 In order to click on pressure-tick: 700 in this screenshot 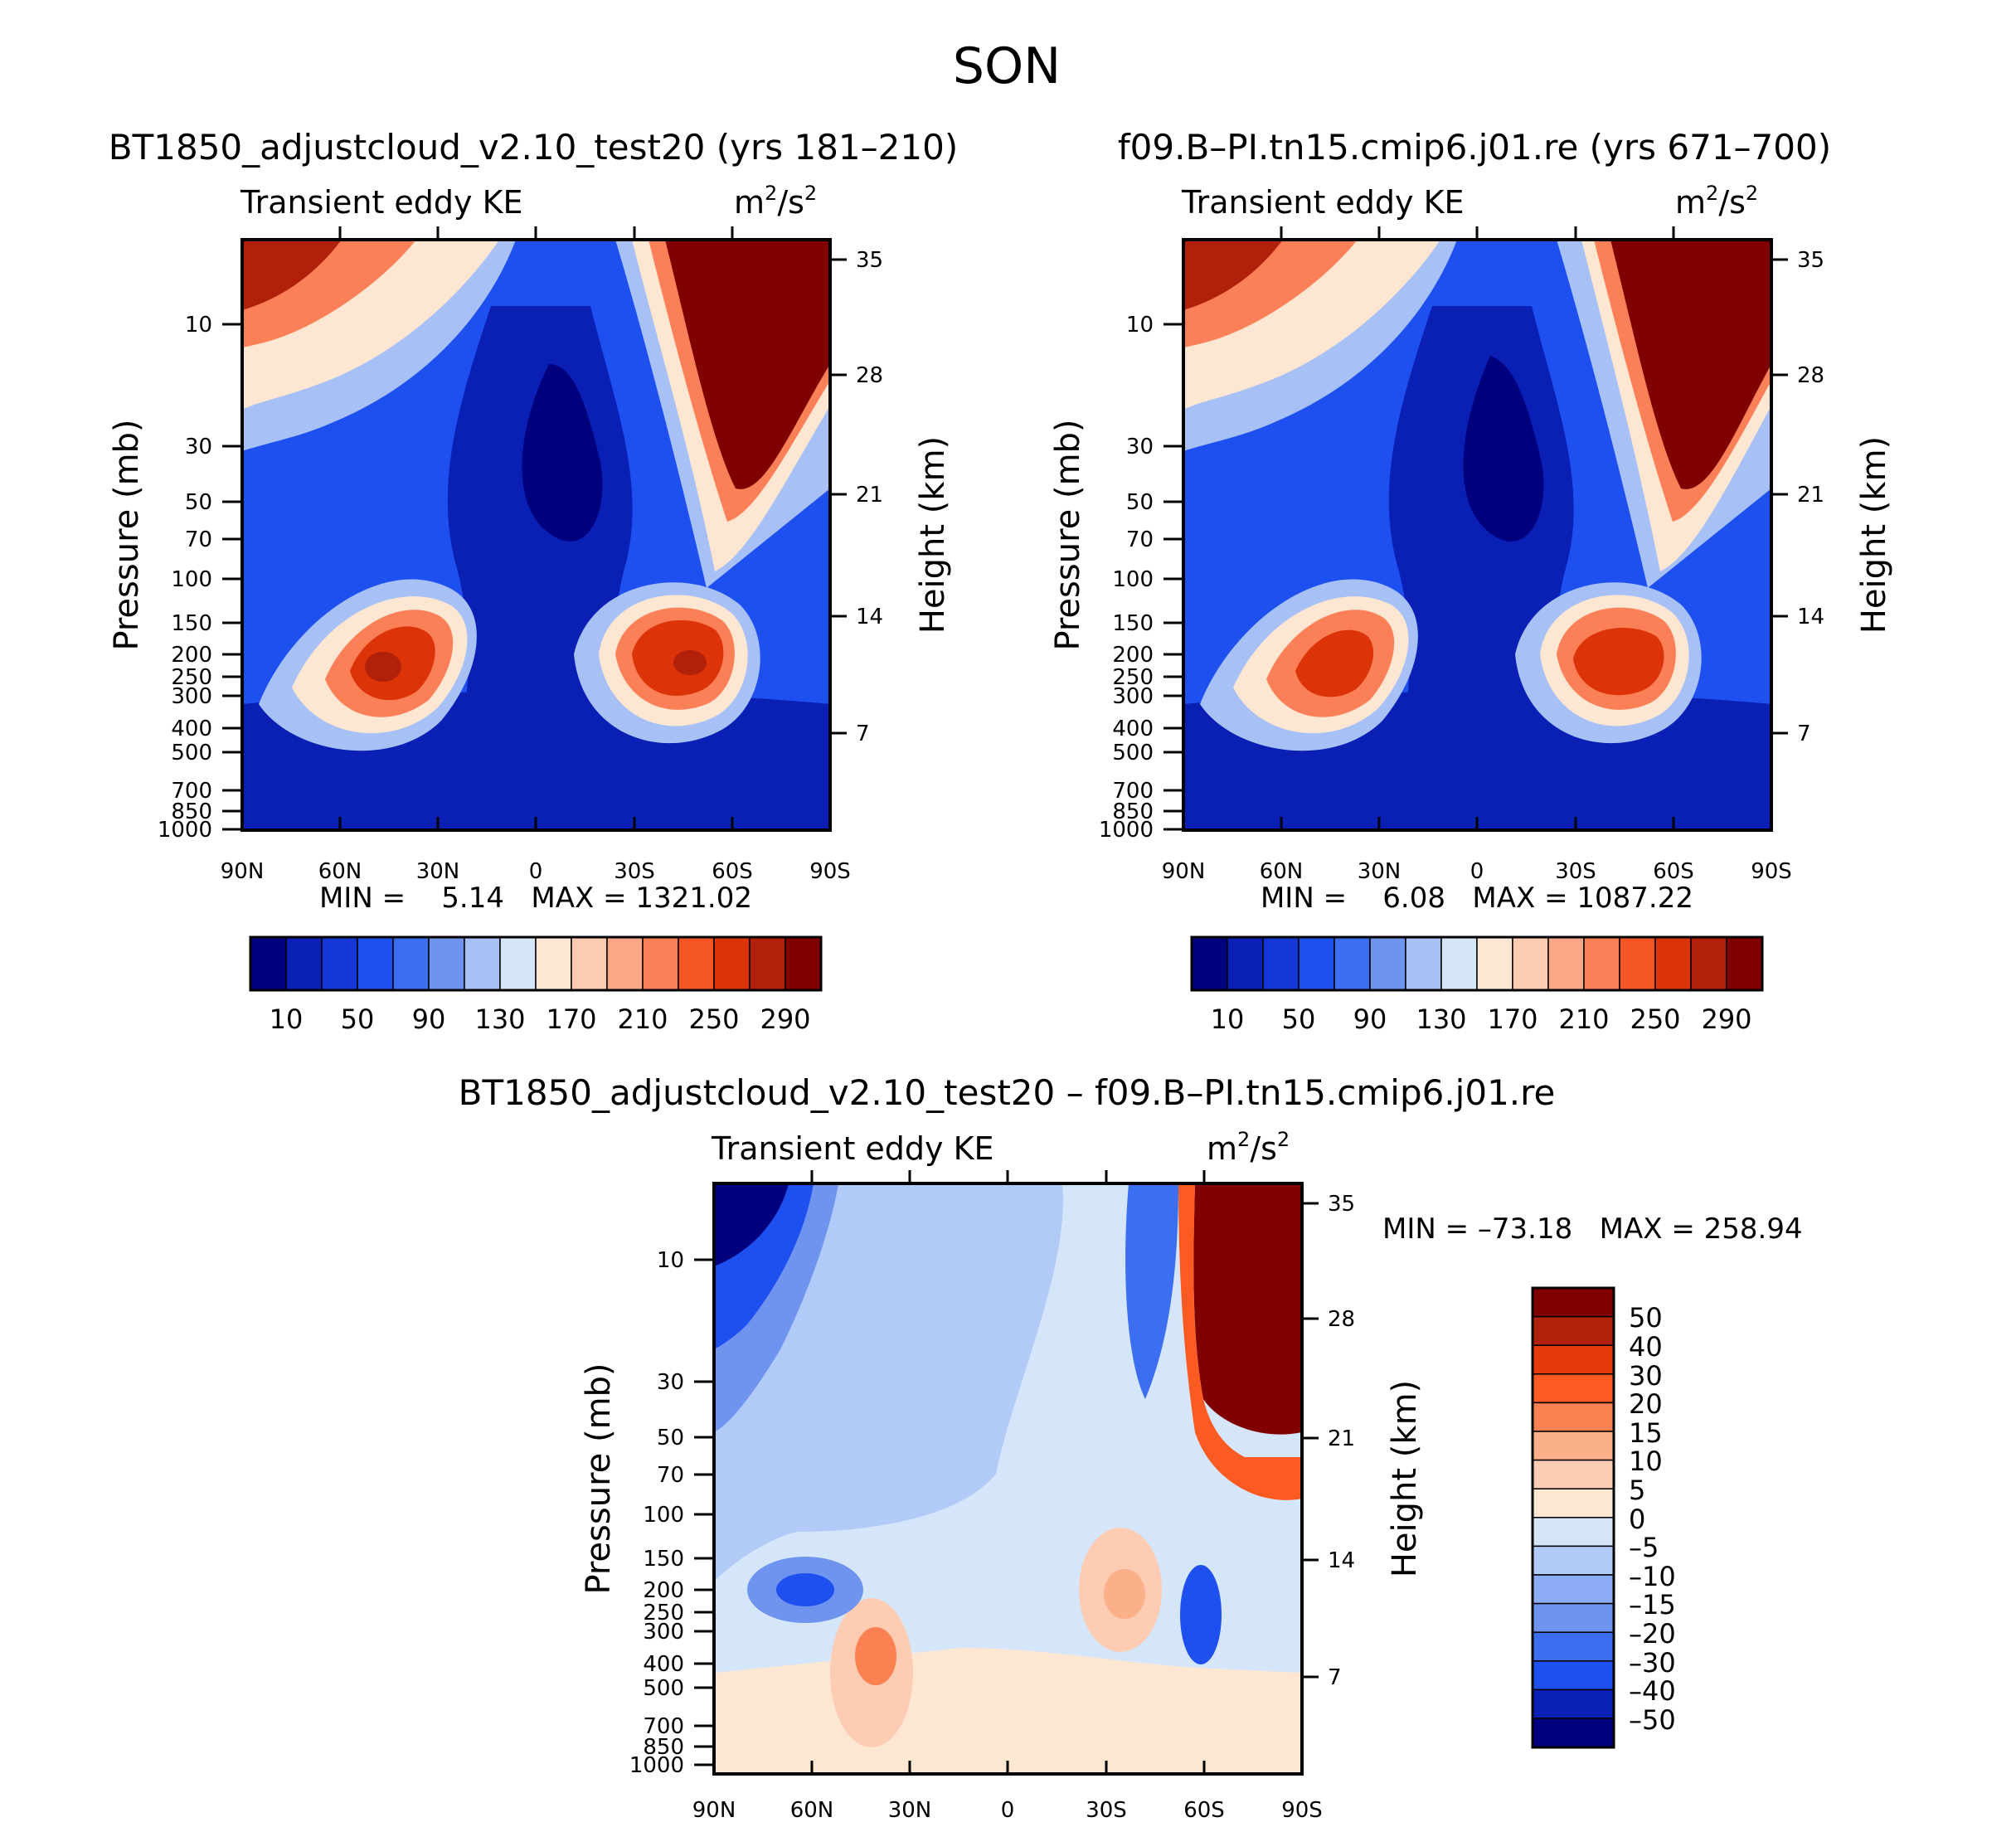, I will do `click(1133, 791)`.